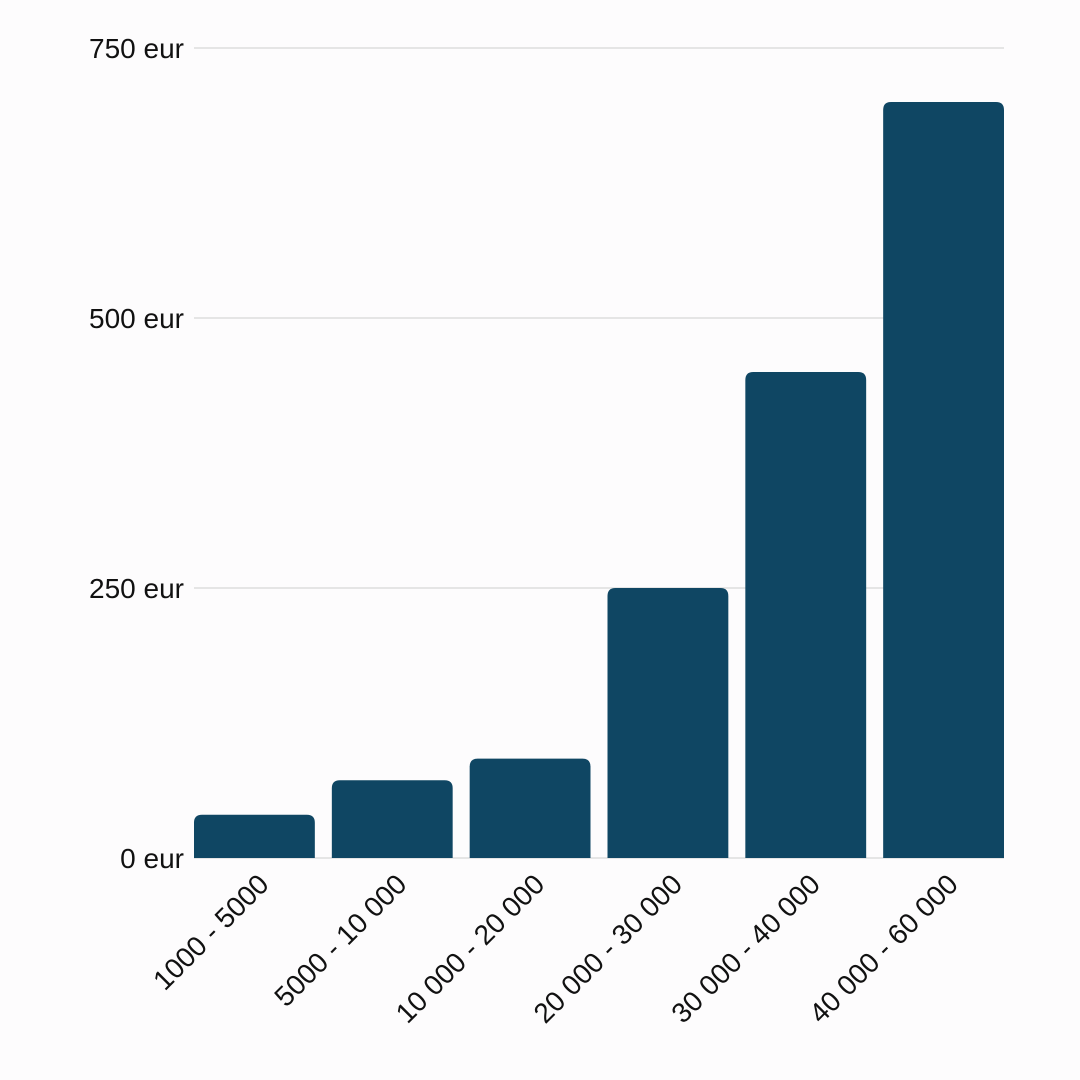 This screenshot has width=1080, height=1080. Describe the element at coordinates (136, 588) in the screenshot. I see `y-tick-label: 250 eur` at that location.